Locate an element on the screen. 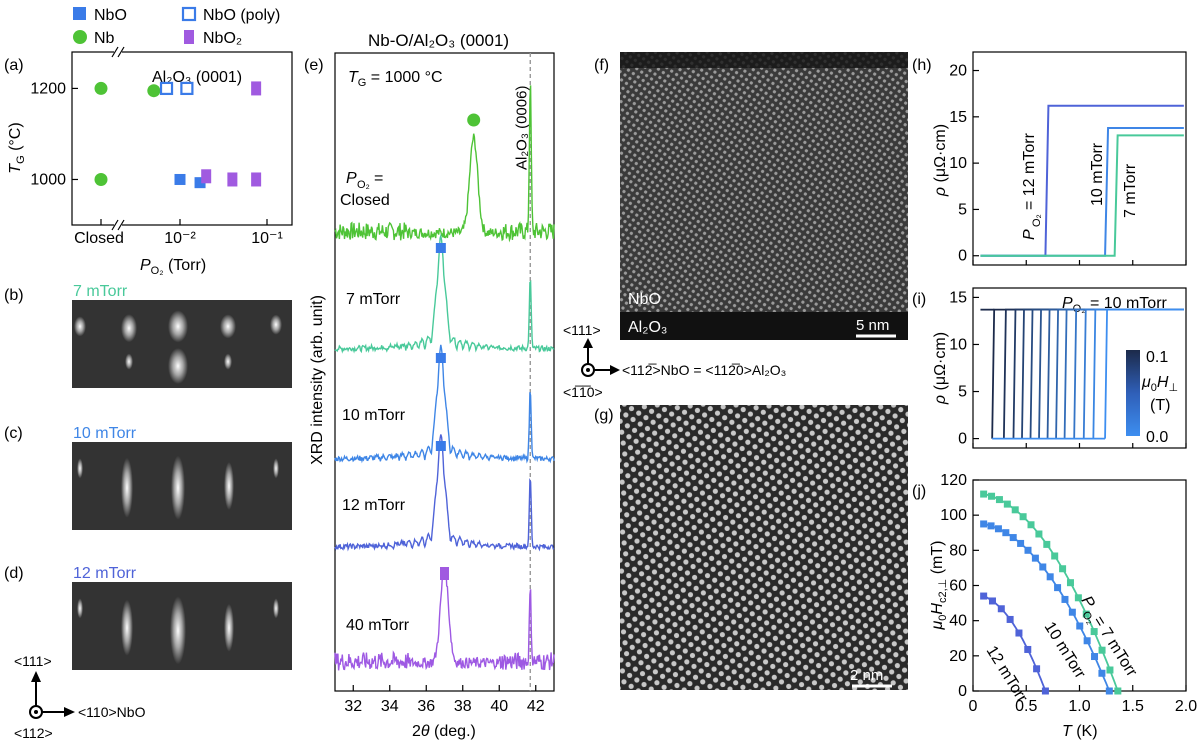  j-xtick-label-0: 0 is located at coordinates (973, 706).